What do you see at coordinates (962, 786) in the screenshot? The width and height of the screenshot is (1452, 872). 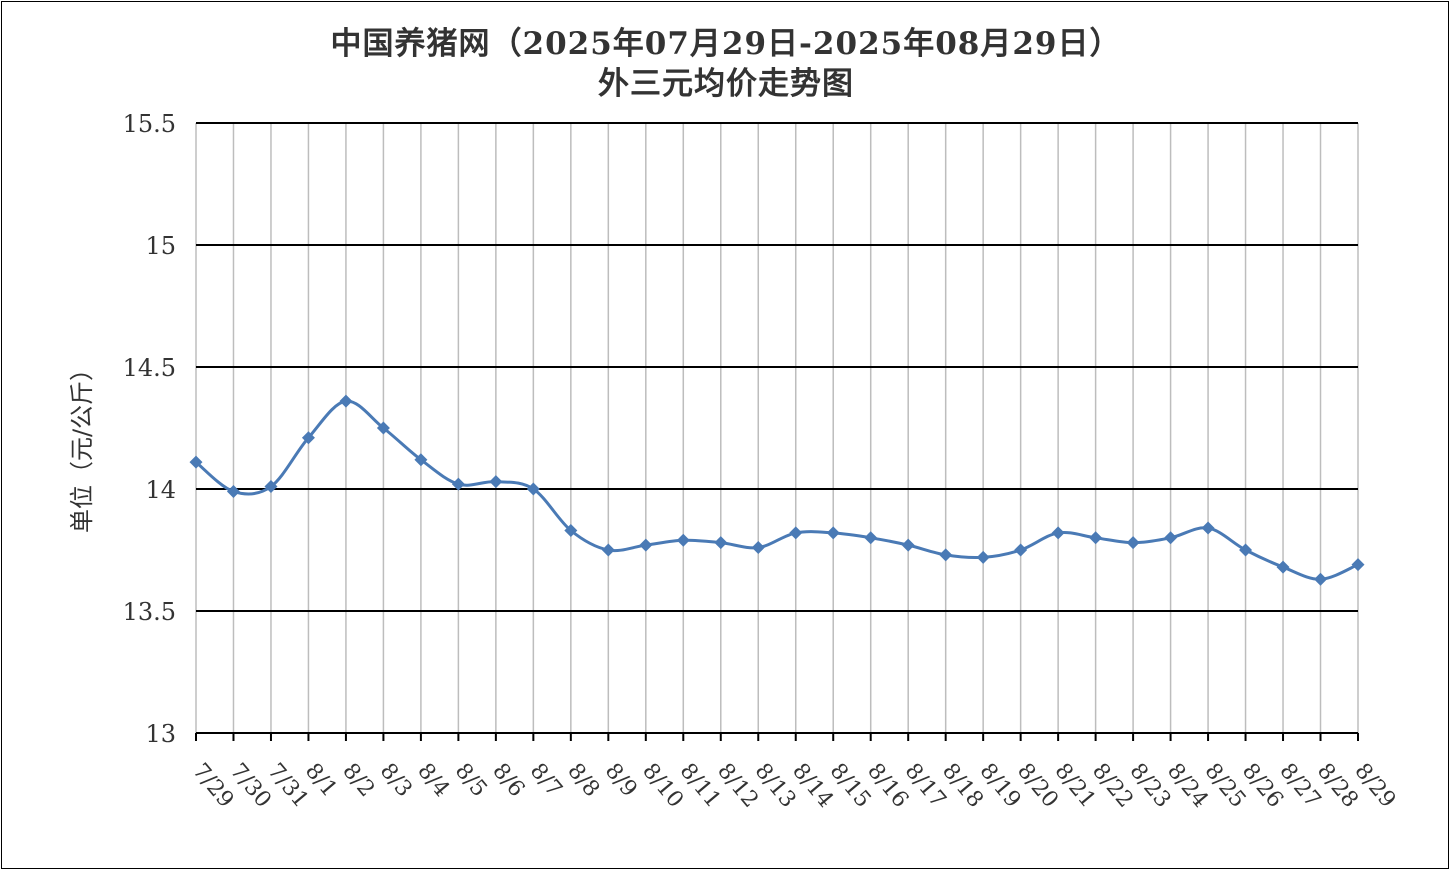 I see `x-tick-label: 8/18` at bounding box center [962, 786].